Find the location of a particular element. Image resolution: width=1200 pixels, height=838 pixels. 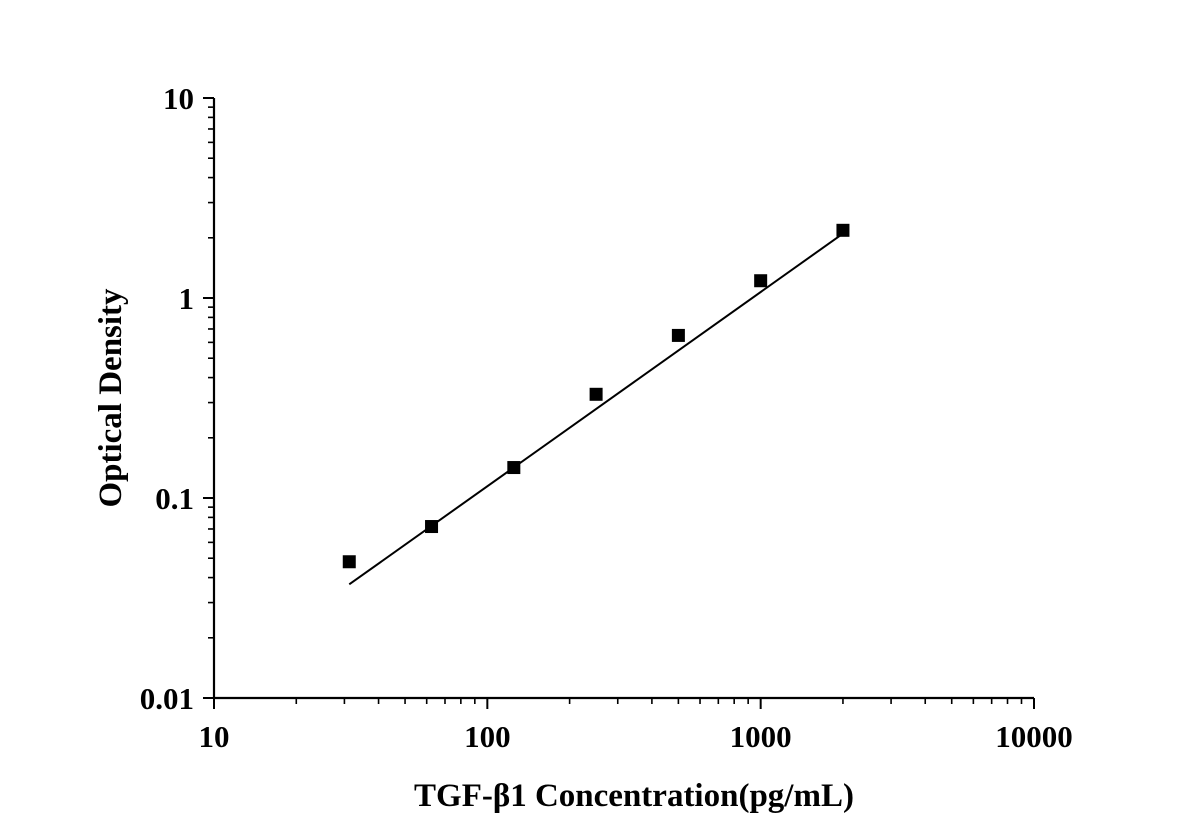

x-ticks: 10 100 1000 10000 is located at coordinates (636, 726).